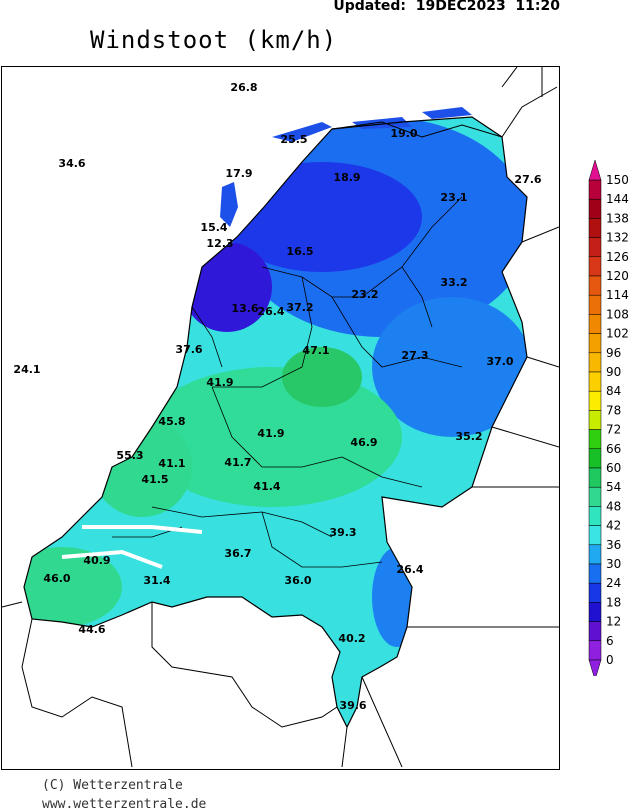  What do you see at coordinates (499, 361) in the screenshot?
I see `gust-value-label: 37.0` at bounding box center [499, 361].